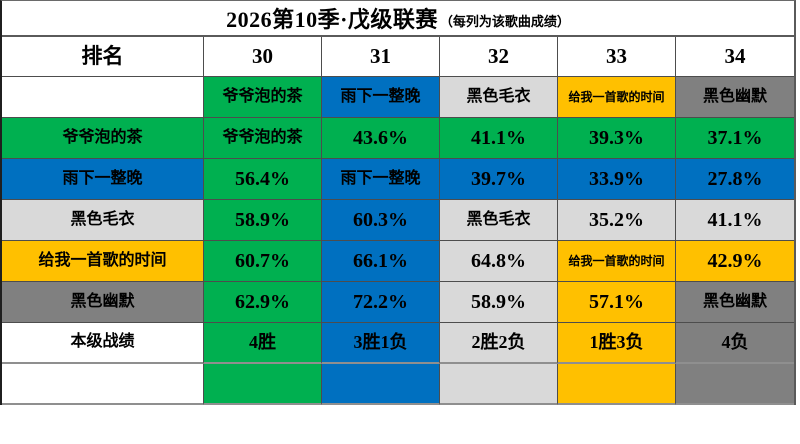  I want to click on matchup-row: 黑色幽默 62.9% 72.2% 58.9% 57.1% 黑色幽默, so click(398, 302).